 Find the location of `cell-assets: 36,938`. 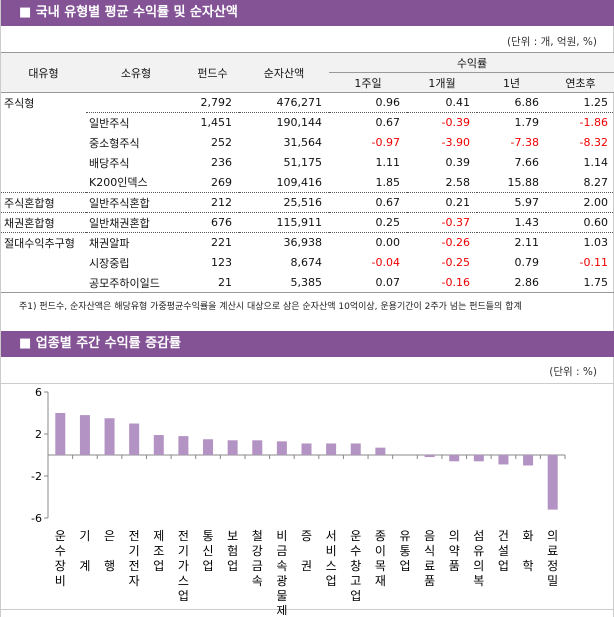

cell-assets: 36,938 is located at coordinates (284, 242).